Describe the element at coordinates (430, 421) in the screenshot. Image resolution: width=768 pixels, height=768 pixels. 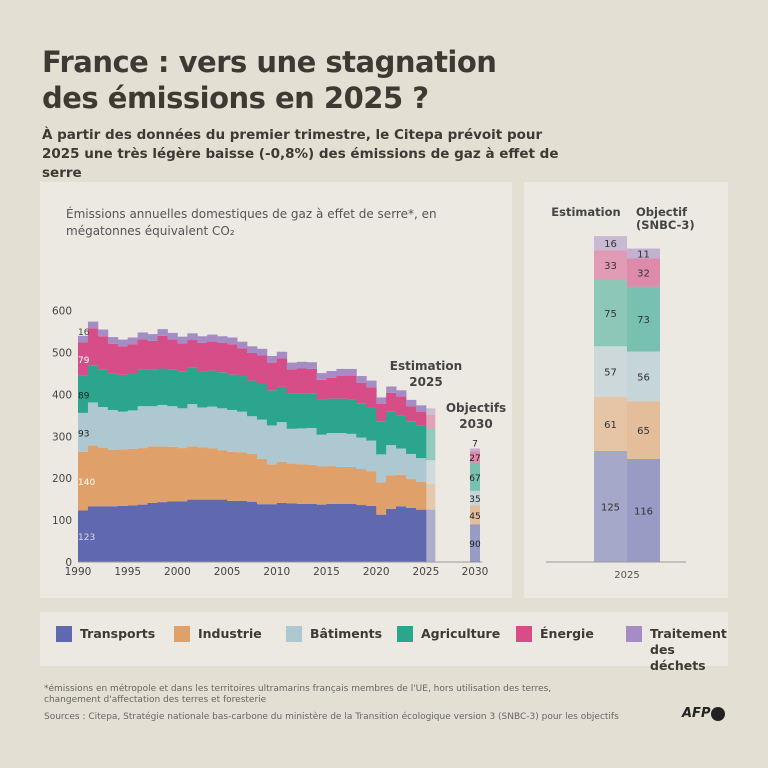
I see `area-segment-énergie-2025` at that location.